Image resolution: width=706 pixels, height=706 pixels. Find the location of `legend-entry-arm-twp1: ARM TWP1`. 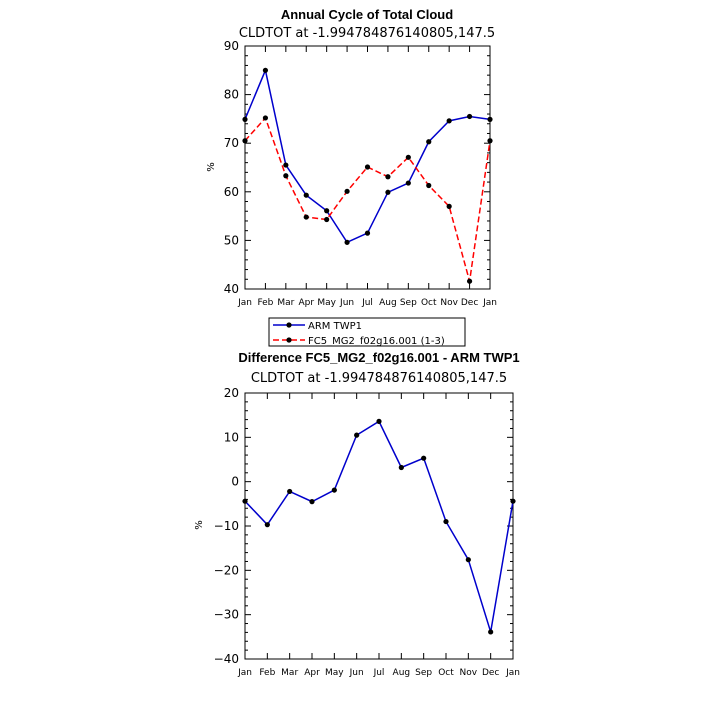

legend-entry-arm-twp1: ARM TWP1 is located at coordinates (317, 326).